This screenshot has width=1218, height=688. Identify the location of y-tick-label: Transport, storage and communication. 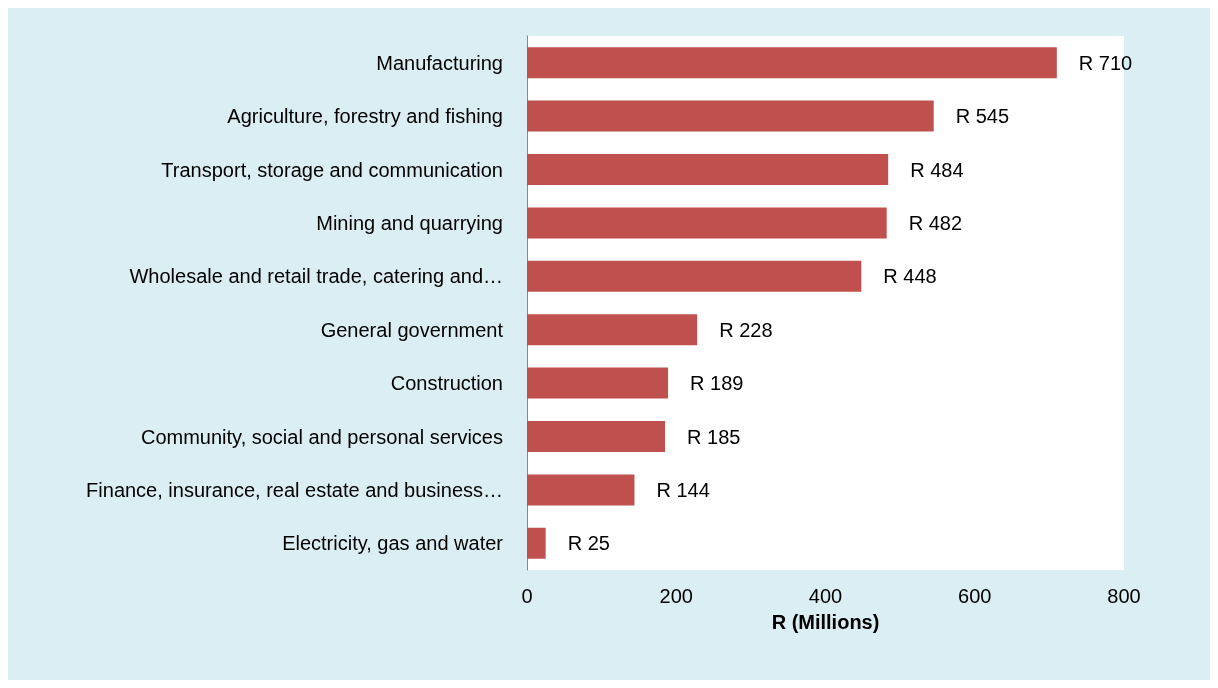
(332, 169).